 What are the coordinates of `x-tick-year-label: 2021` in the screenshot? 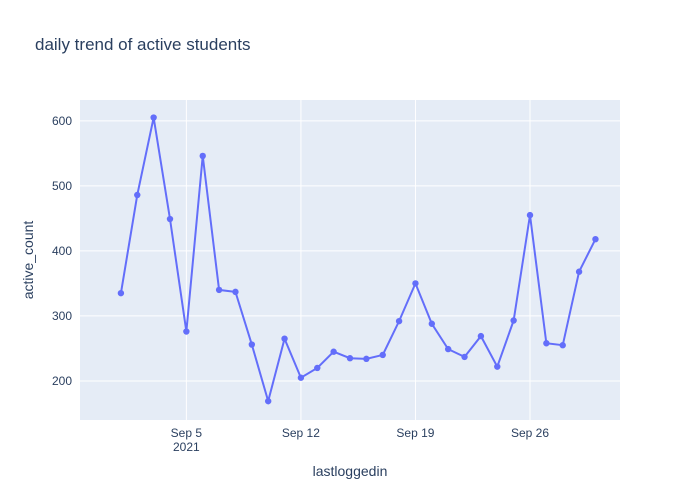 It's located at (186, 447).